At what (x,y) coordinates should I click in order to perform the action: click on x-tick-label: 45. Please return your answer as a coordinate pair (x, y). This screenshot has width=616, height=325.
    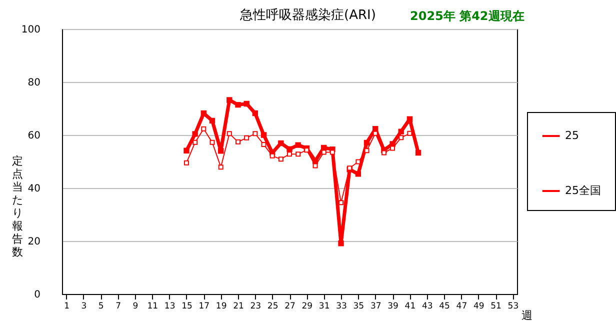
    Looking at the image, I should click on (444, 307).